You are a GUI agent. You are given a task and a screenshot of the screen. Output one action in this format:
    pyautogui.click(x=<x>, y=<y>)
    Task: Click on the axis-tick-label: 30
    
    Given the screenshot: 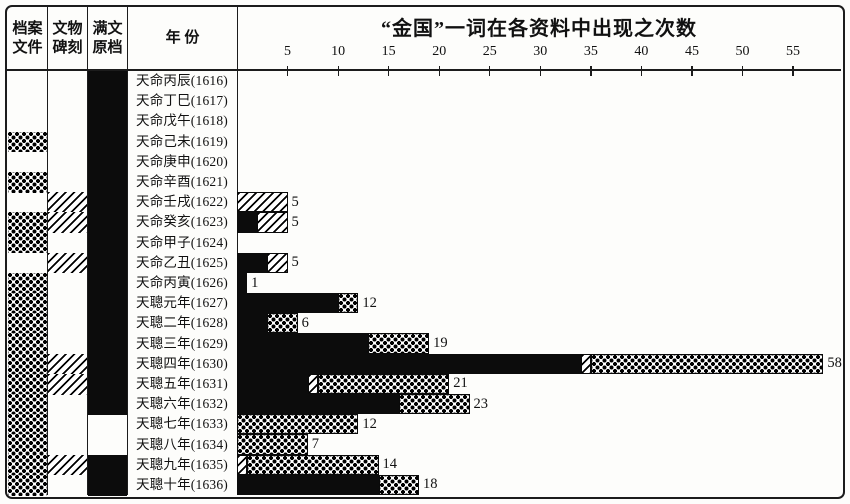 What is the action you would take?
    pyautogui.click(x=540, y=51)
    